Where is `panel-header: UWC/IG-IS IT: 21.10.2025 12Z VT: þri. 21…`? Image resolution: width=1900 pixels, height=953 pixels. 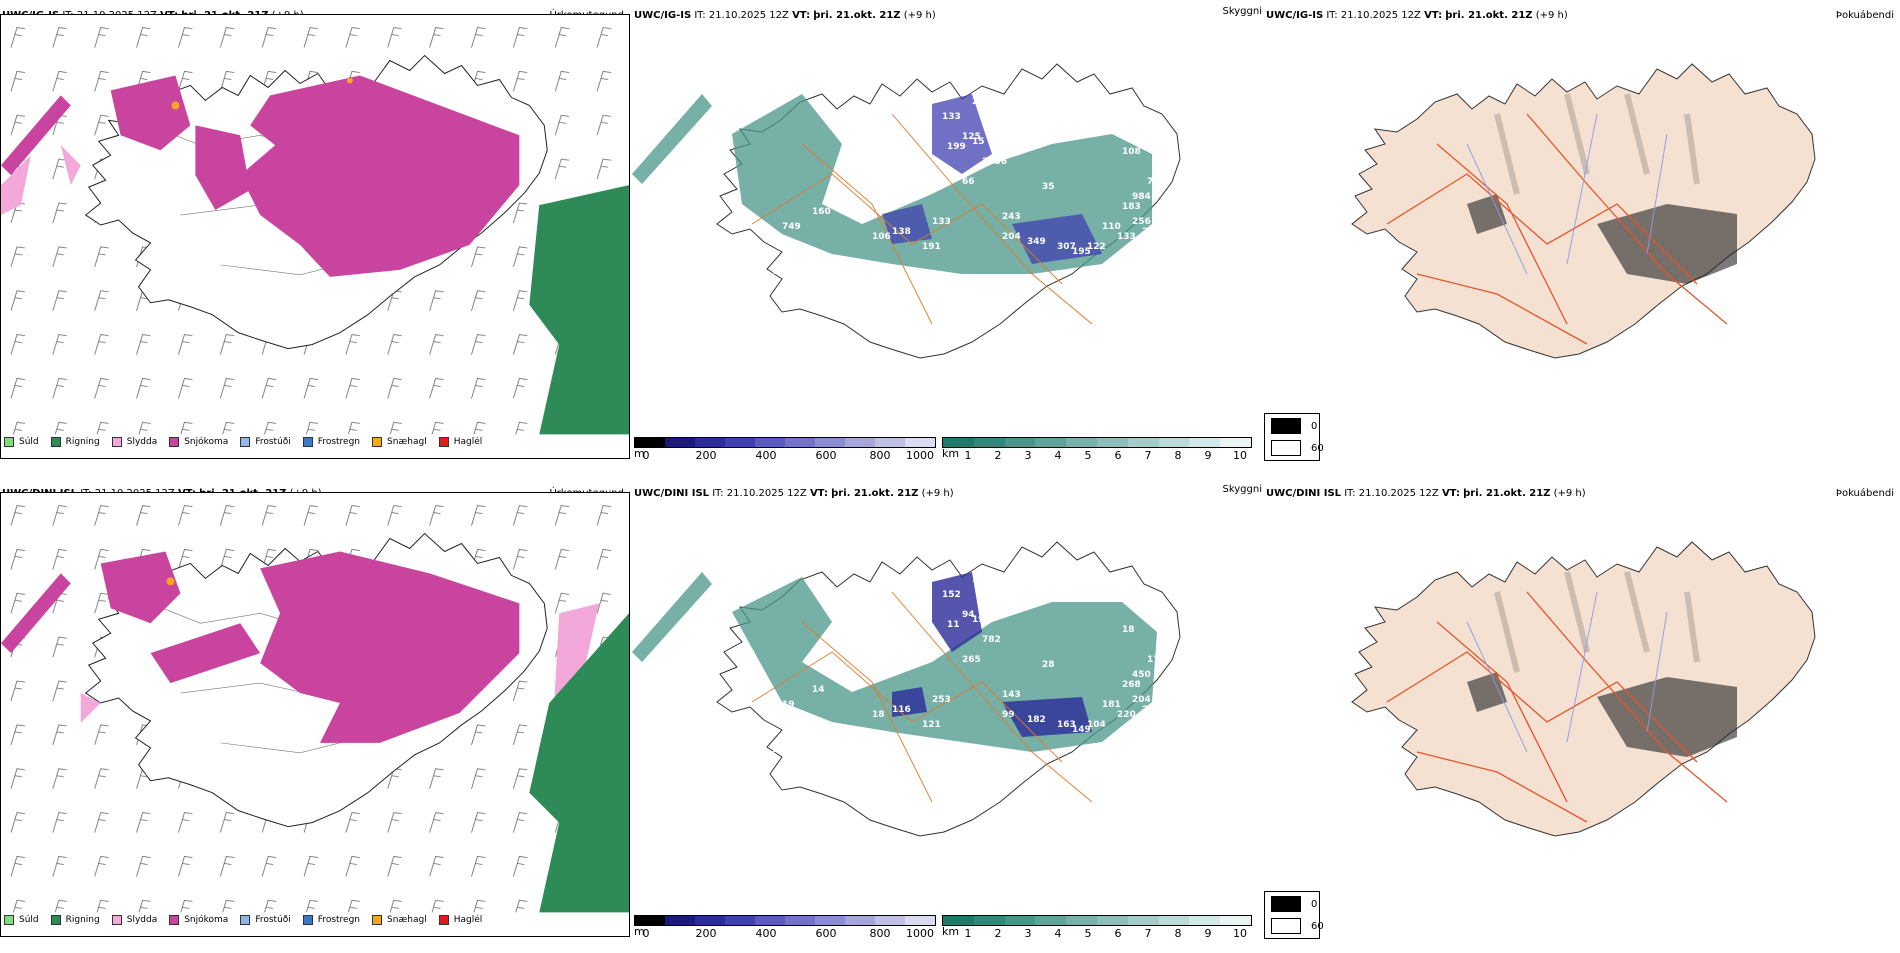 panel-header: UWC/IG-IS IT: 21.10.2025 12Z VT: þri. 21… is located at coordinates (785, 15).